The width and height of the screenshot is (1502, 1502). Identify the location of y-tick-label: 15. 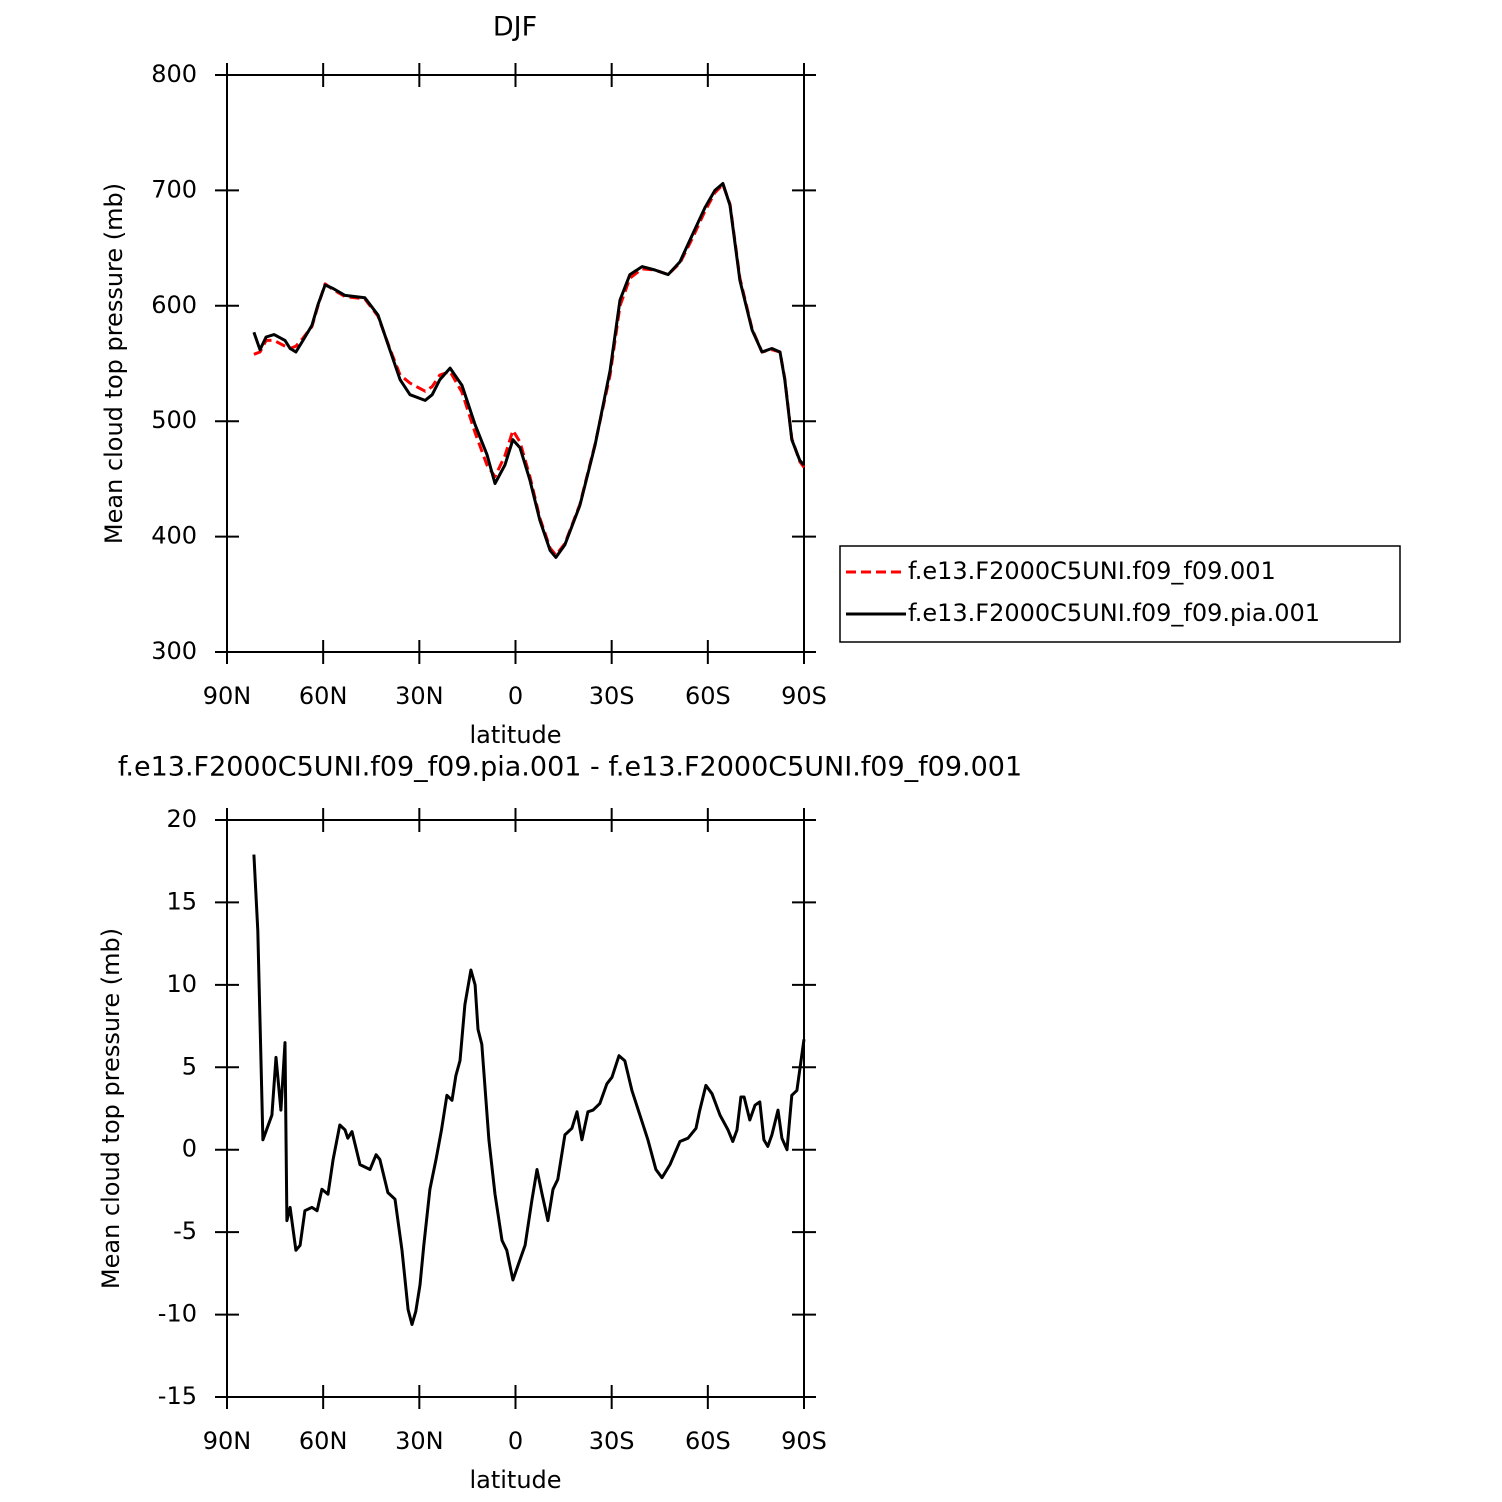
(181, 901).